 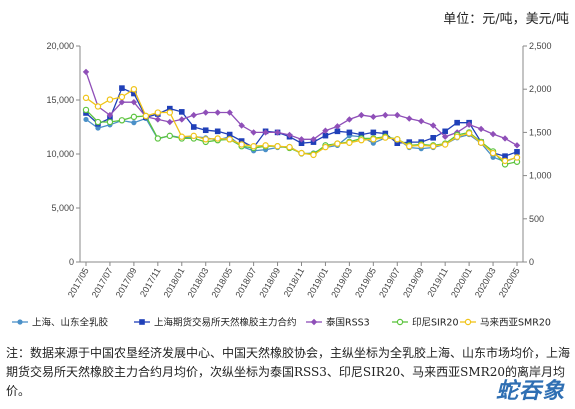 What do you see at coordinates (126, 282) in the screenshot?
I see `x-tick-label: 2017/09` at bounding box center [126, 282].